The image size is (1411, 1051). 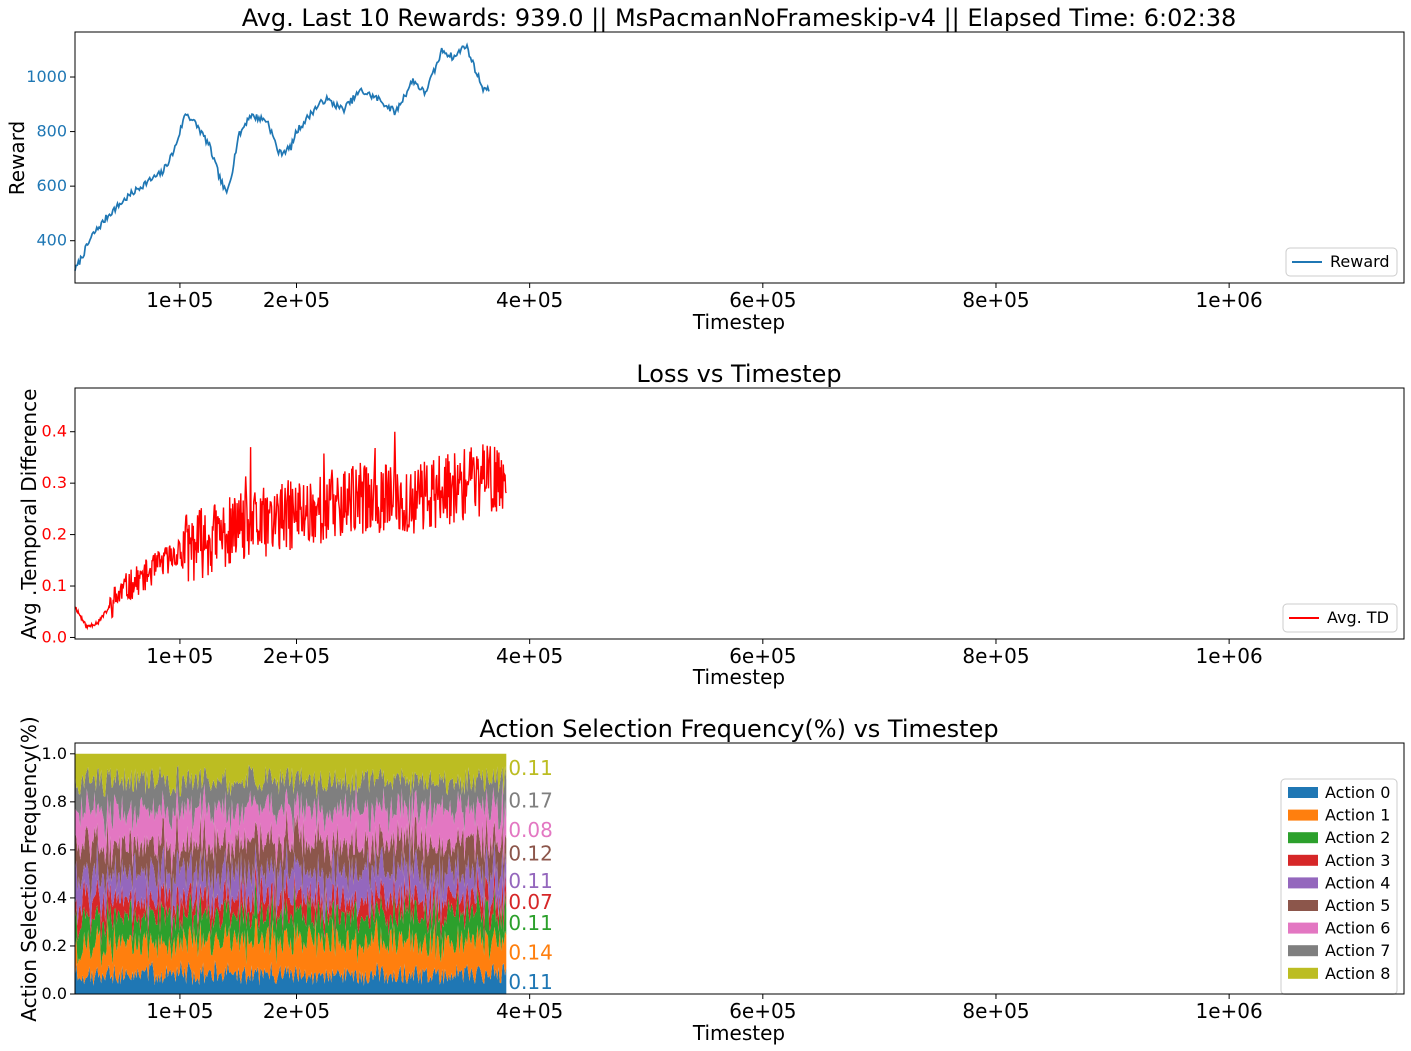 I want to click on reward-x-tick-label: 1e+05, so click(x=179, y=300).